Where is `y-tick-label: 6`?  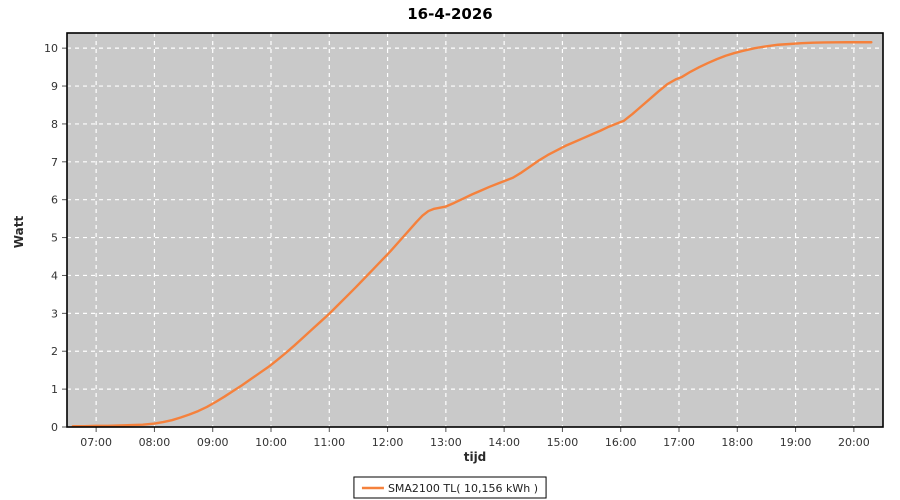
y-tick-label: 6 is located at coordinates (54, 200).